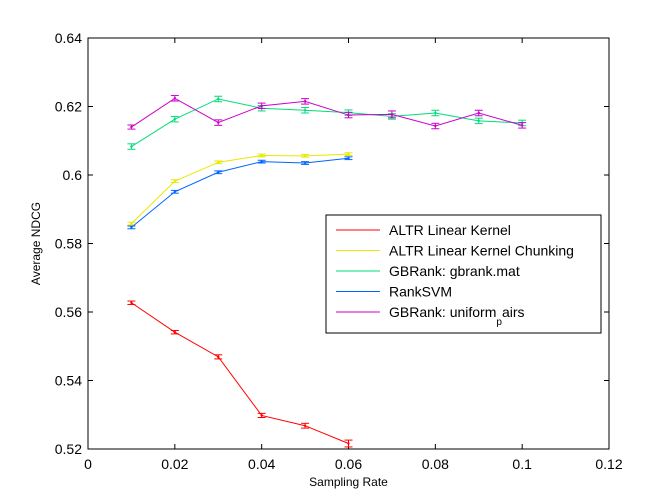 This screenshot has height=504, width=672. I want to click on y-tick-label: 0.64, so click(68, 38).